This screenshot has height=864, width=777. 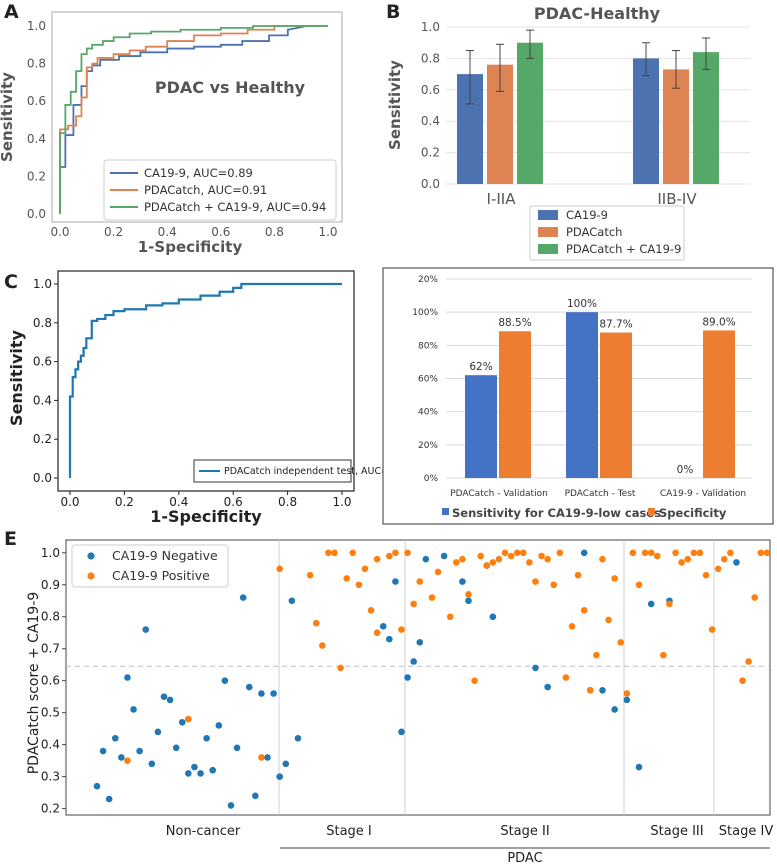 I want to click on panel-a-xlabel: 1-Specificity, so click(x=190, y=247).